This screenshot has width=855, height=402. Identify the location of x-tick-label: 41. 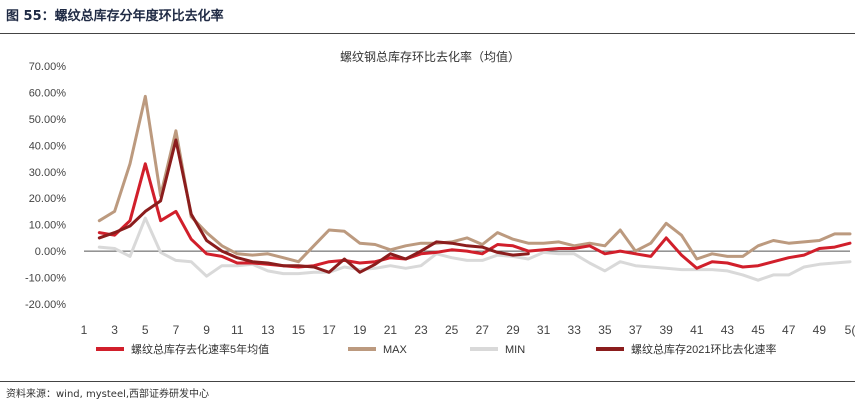
(697, 330).